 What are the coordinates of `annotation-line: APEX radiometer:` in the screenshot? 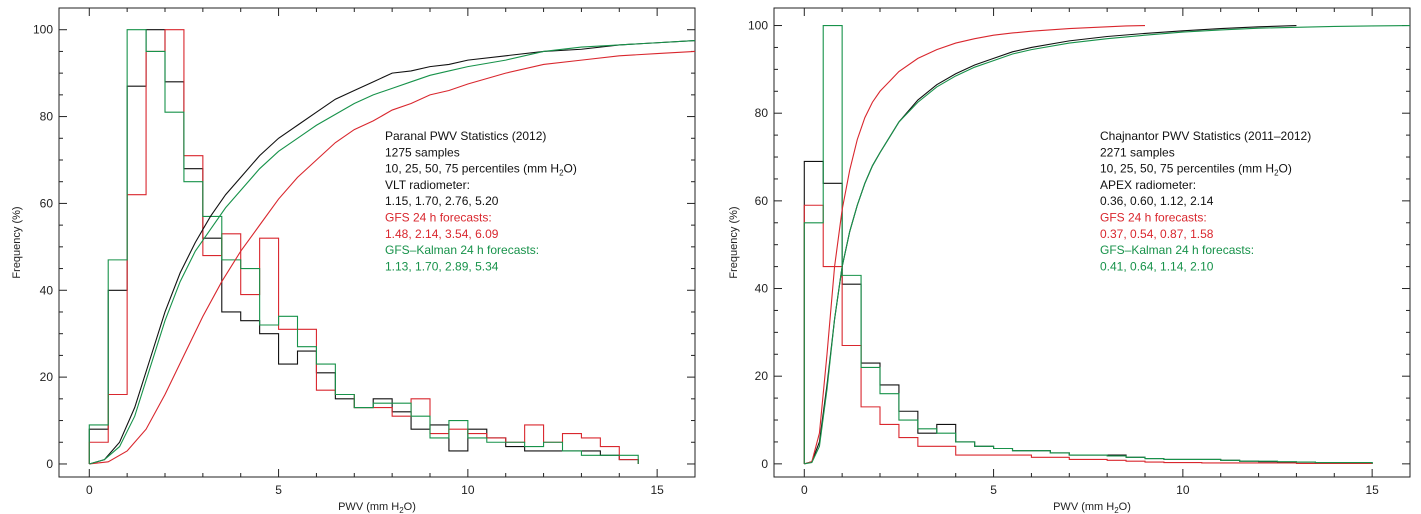 It's located at (1148, 185).